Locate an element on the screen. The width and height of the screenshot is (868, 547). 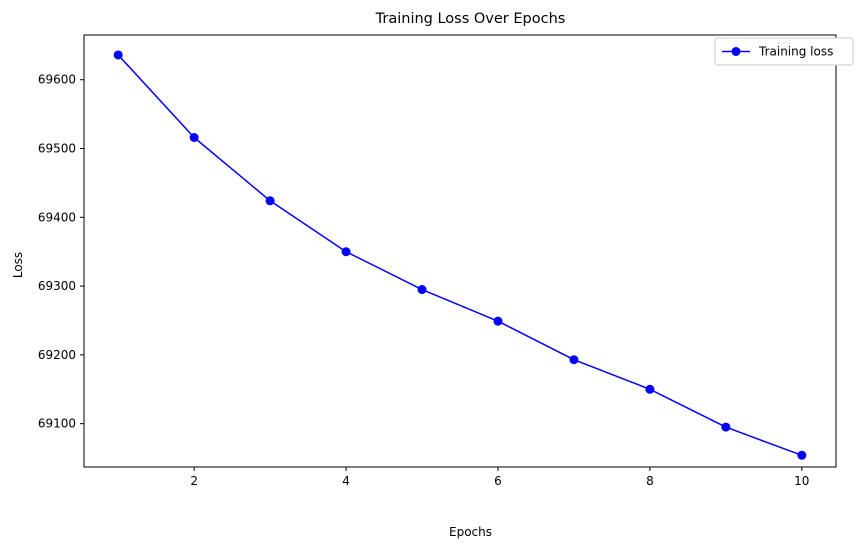
y-tick-label: 69600 is located at coordinates (57, 80).